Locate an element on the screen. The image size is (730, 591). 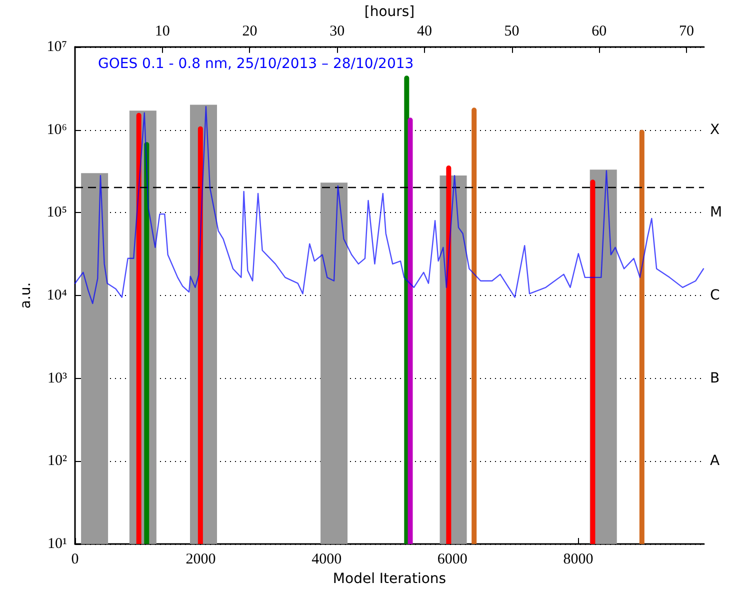
text: B is located at coordinates (715, 378).